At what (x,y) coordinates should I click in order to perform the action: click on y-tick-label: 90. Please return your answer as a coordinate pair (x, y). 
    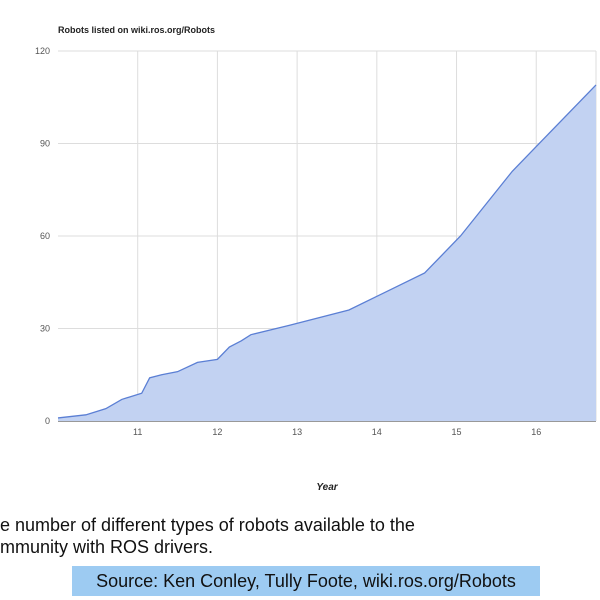
    Looking at the image, I should click on (45, 144).